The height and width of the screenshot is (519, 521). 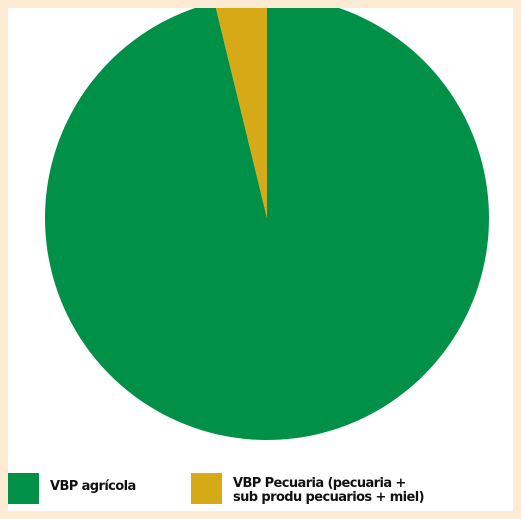 What do you see at coordinates (206, 488) in the screenshot?
I see `legend-swatch-pecuaria` at bounding box center [206, 488].